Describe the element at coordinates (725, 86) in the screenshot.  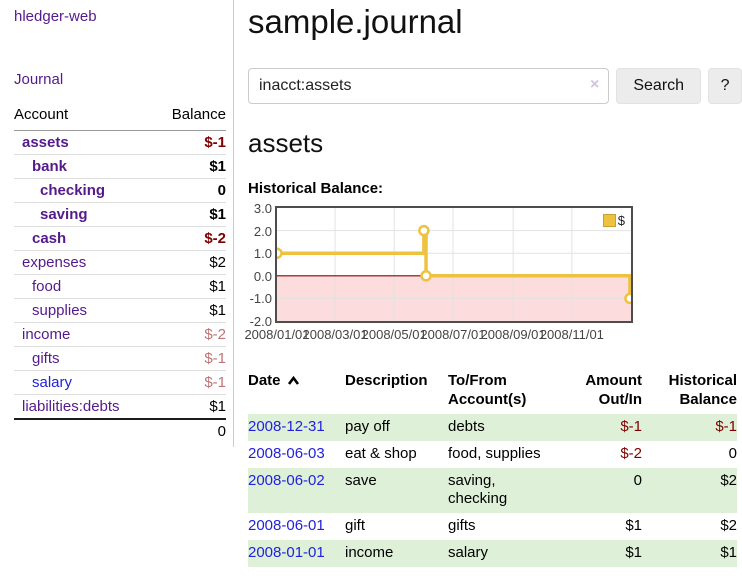
I see `help-button: ?` at that location.